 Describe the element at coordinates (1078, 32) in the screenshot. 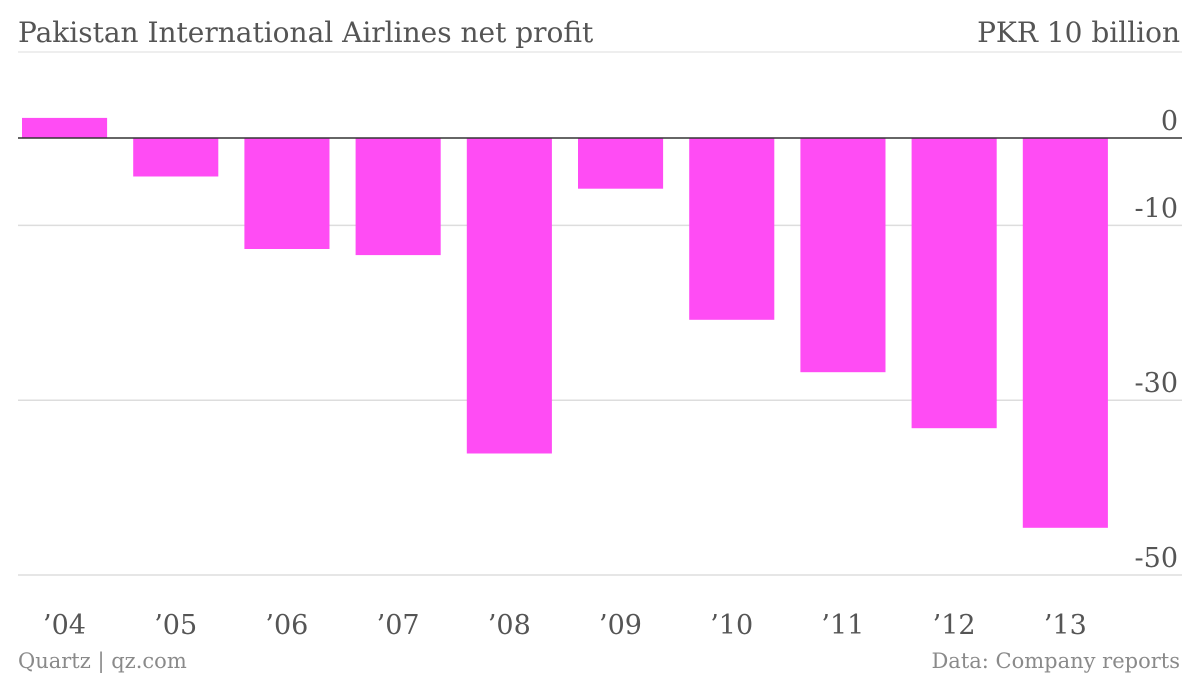

I see `unit-label: PKR 10 billion` at that location.